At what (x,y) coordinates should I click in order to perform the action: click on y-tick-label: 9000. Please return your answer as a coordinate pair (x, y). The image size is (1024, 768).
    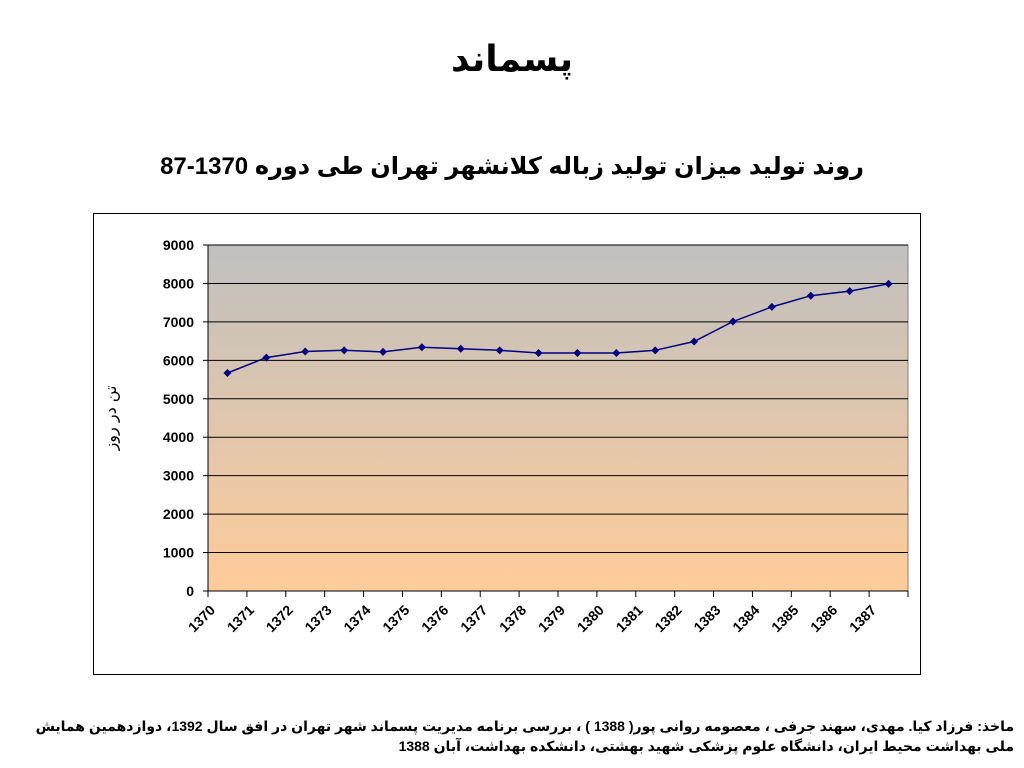
    Looking at the image, I should click on (178, 245).